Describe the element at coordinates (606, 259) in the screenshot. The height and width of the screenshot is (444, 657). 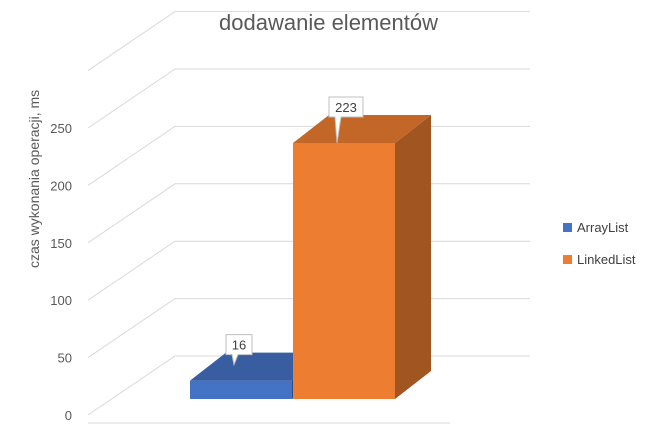
I see `legend-label-linkedlist: LinkedList` at that location.